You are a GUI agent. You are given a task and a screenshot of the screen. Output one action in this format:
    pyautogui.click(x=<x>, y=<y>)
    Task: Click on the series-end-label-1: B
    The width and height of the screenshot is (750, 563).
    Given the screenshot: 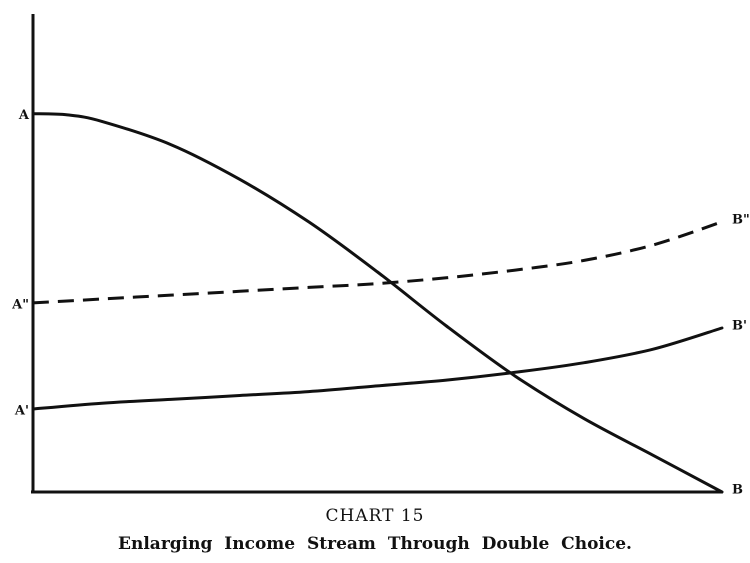 What is the action you would take?
    pyautogui.click(x=737, y=490)
    